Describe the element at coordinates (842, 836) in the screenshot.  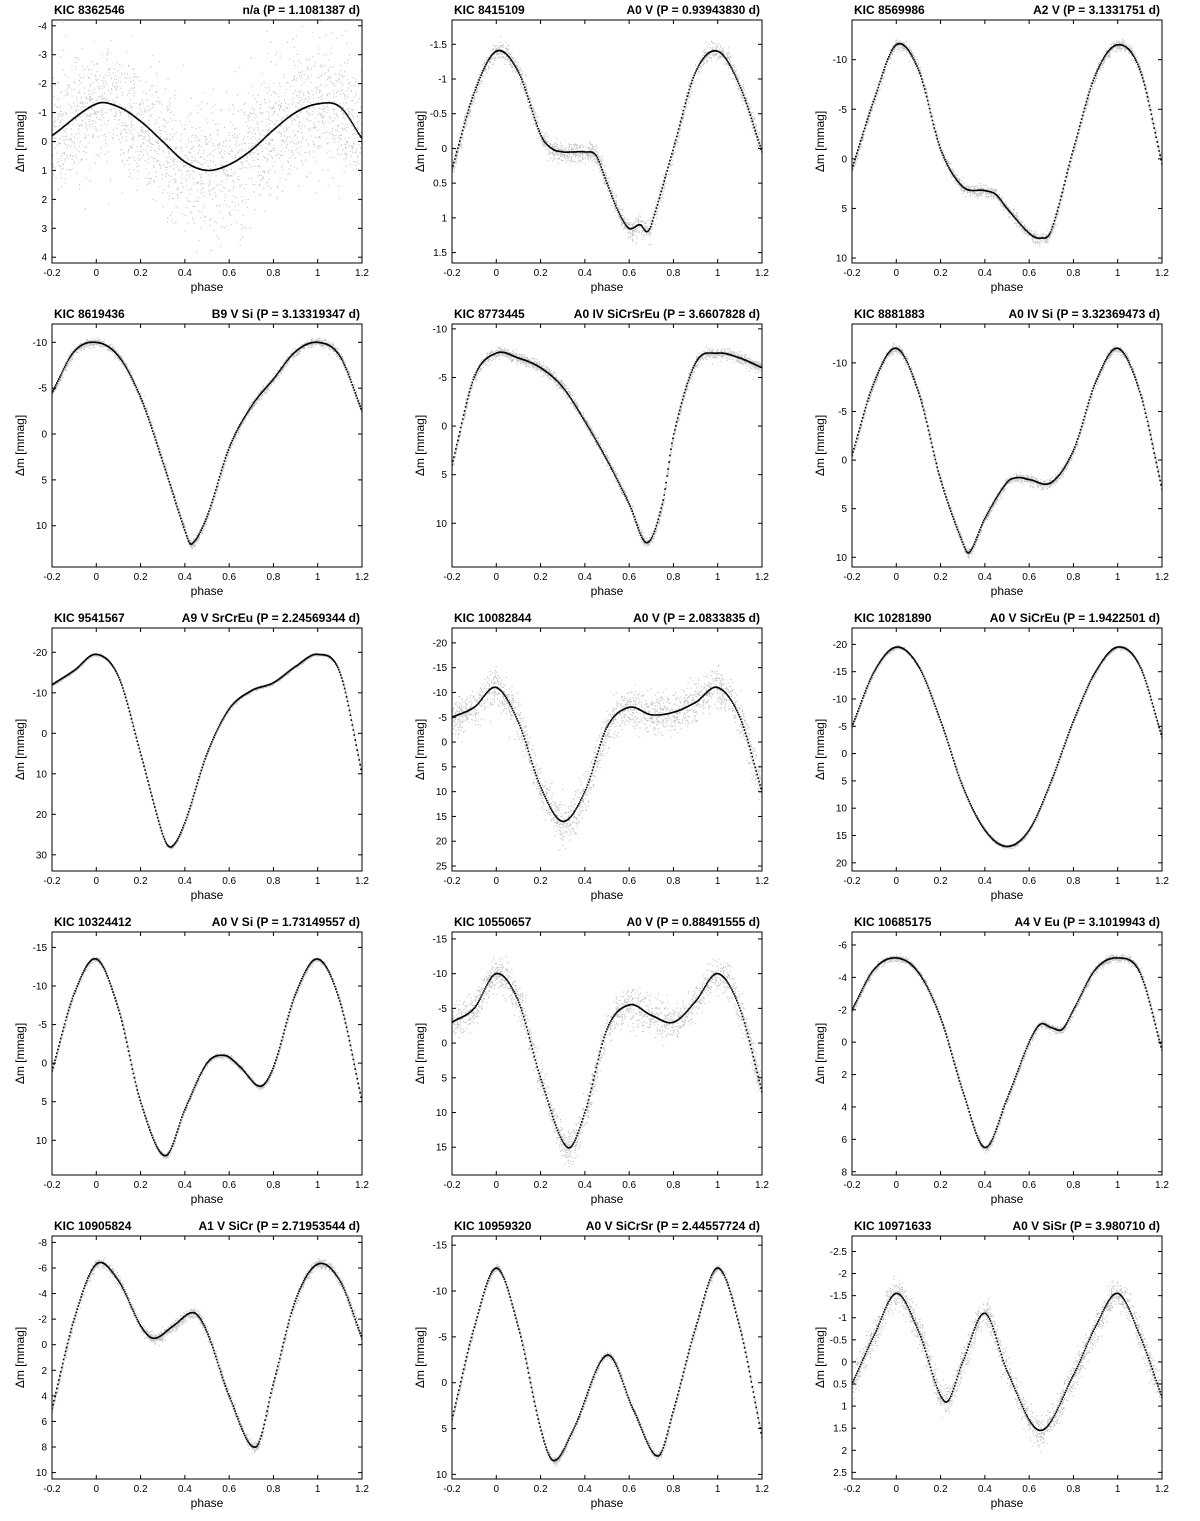
I see `y-tick-label: 15` at that location.